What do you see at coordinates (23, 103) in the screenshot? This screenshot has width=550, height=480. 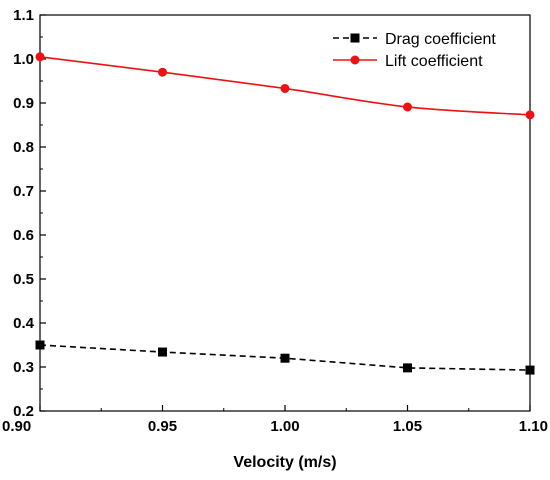 I see `y-tick-label: 0.9` at bounding box center [23, 103].